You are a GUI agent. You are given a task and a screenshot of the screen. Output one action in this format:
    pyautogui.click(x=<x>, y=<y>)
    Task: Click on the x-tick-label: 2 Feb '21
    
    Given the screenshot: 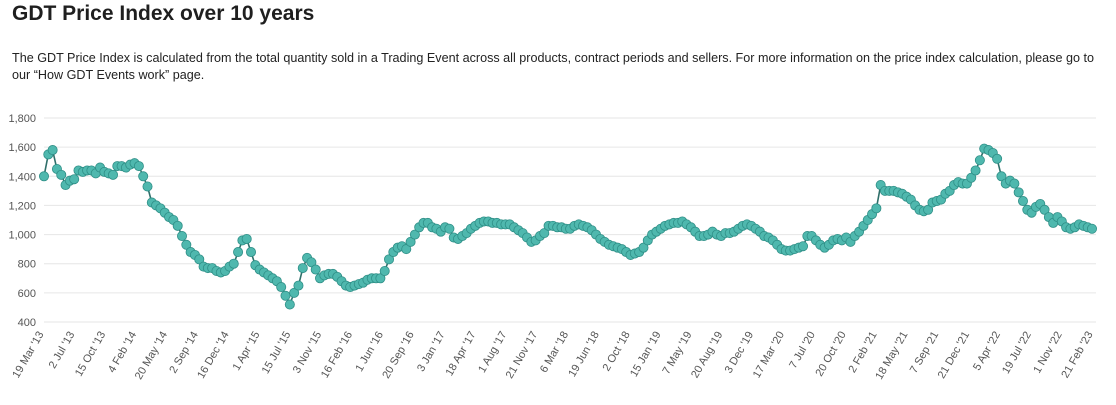 What is the action you would take?
    pyautogui.click(x=862, y=352)
    